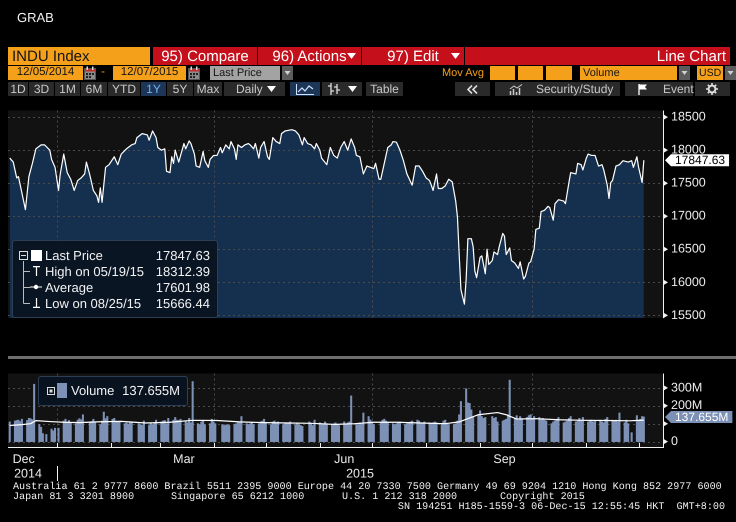  Describe the element at coordinates (208, 89) in the screenshot. I see `button: Max` at that location.